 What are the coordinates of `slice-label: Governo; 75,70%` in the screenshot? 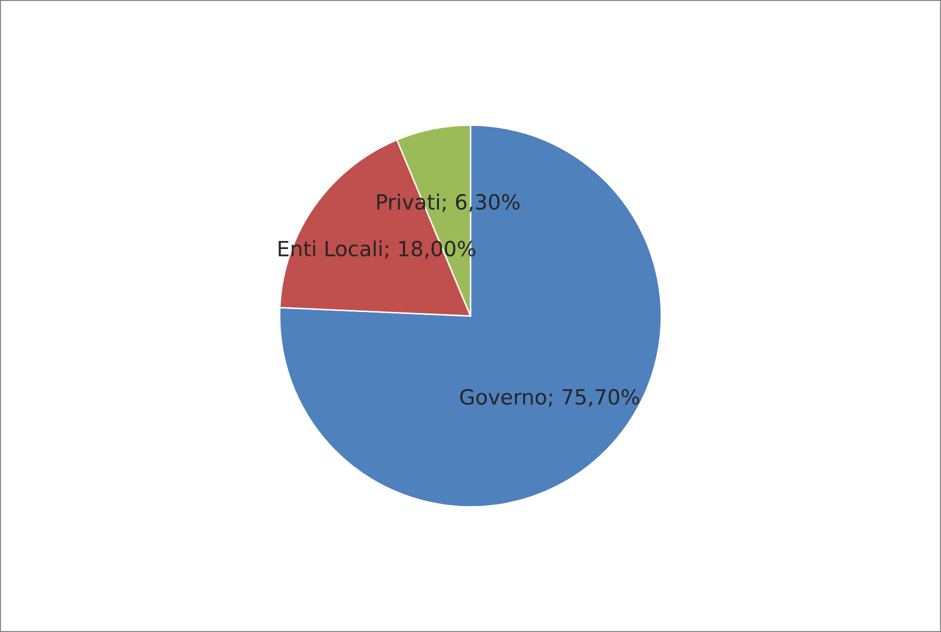 It's located at (550, 398).